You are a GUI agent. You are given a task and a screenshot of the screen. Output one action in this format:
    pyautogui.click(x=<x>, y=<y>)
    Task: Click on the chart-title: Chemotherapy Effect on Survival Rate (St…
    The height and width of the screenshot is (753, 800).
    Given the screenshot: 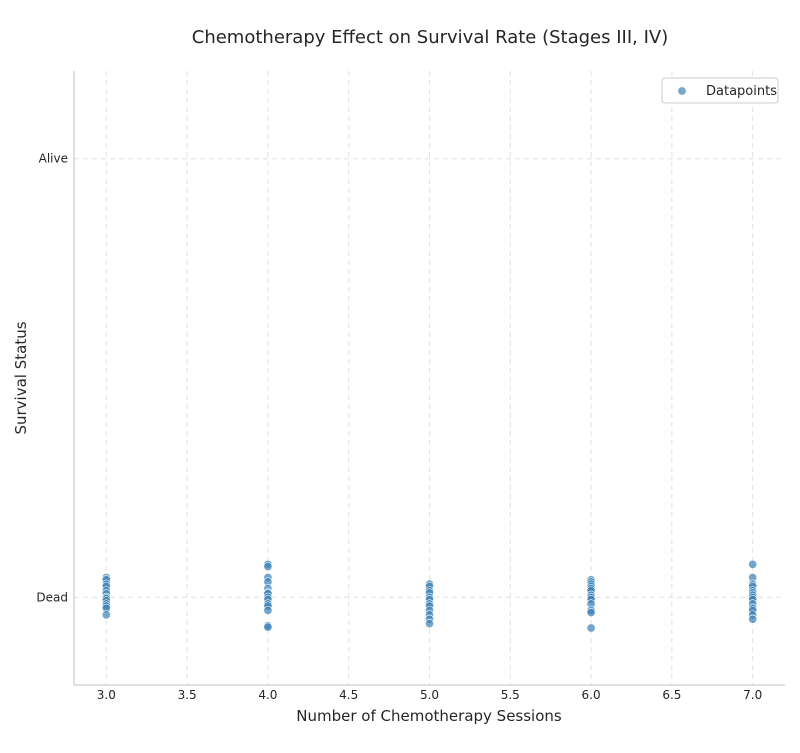 What is the action you would take?
    pyautogui.click(x=430, y=37)
    